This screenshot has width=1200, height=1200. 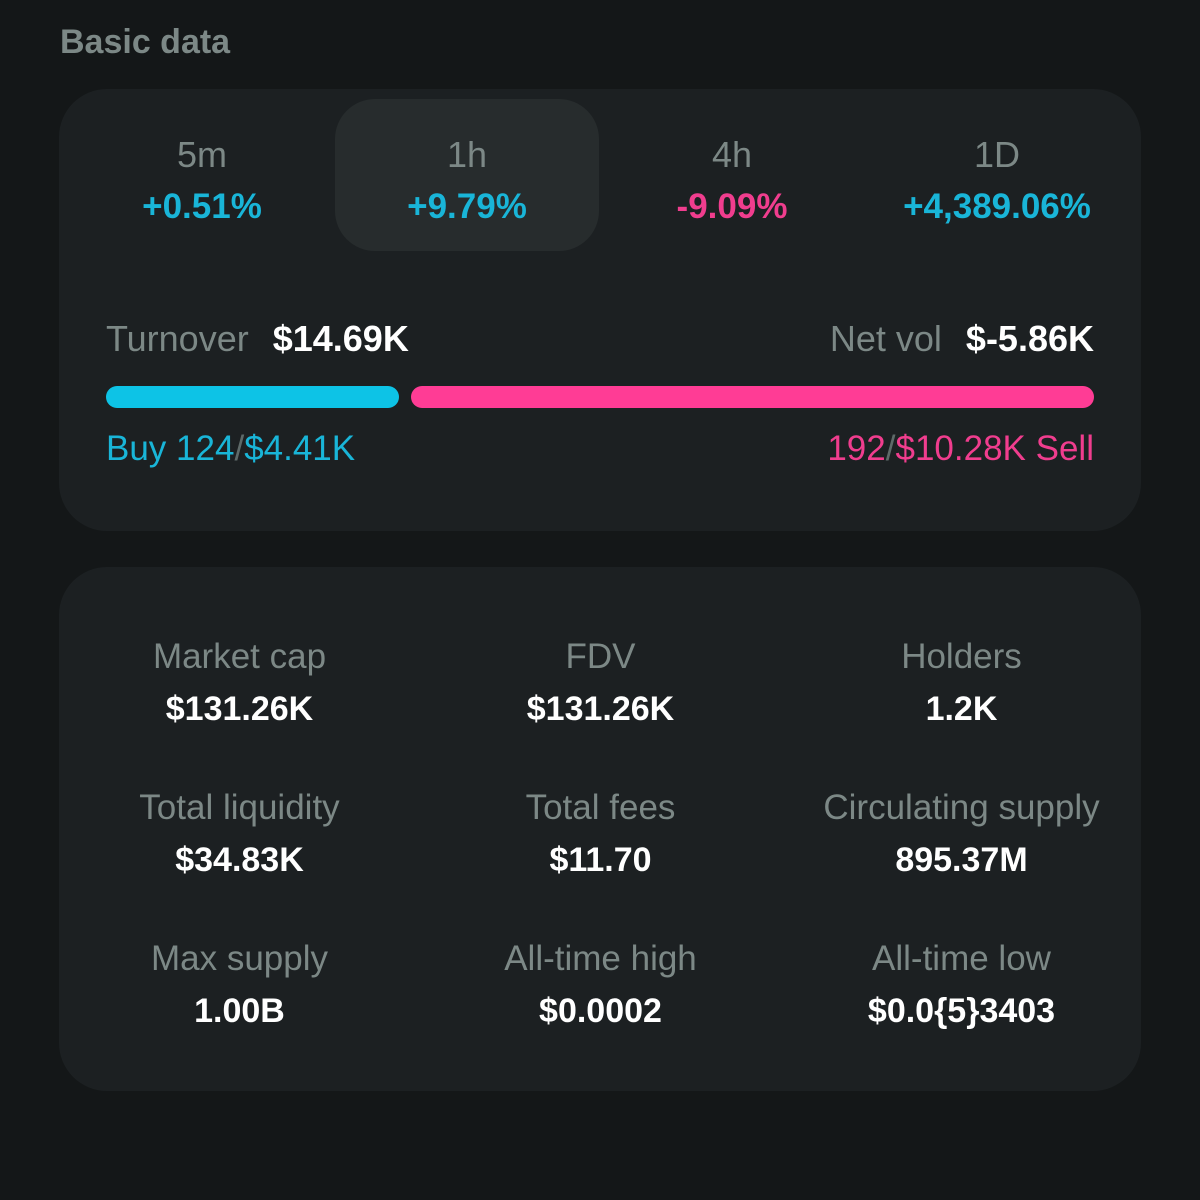 What do you see at coordinates (961, 709) in the screenshot?
I see `stat-value: 1.2K` at bounding box center [961, 709].